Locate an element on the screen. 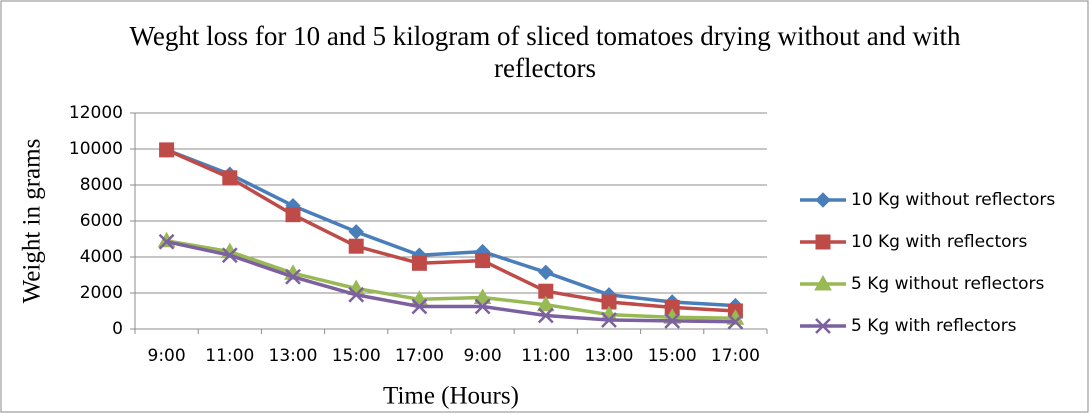 This screenshot has width=1090, height=414. y-tick-label: 10000 is located at coordinates (96, 149).